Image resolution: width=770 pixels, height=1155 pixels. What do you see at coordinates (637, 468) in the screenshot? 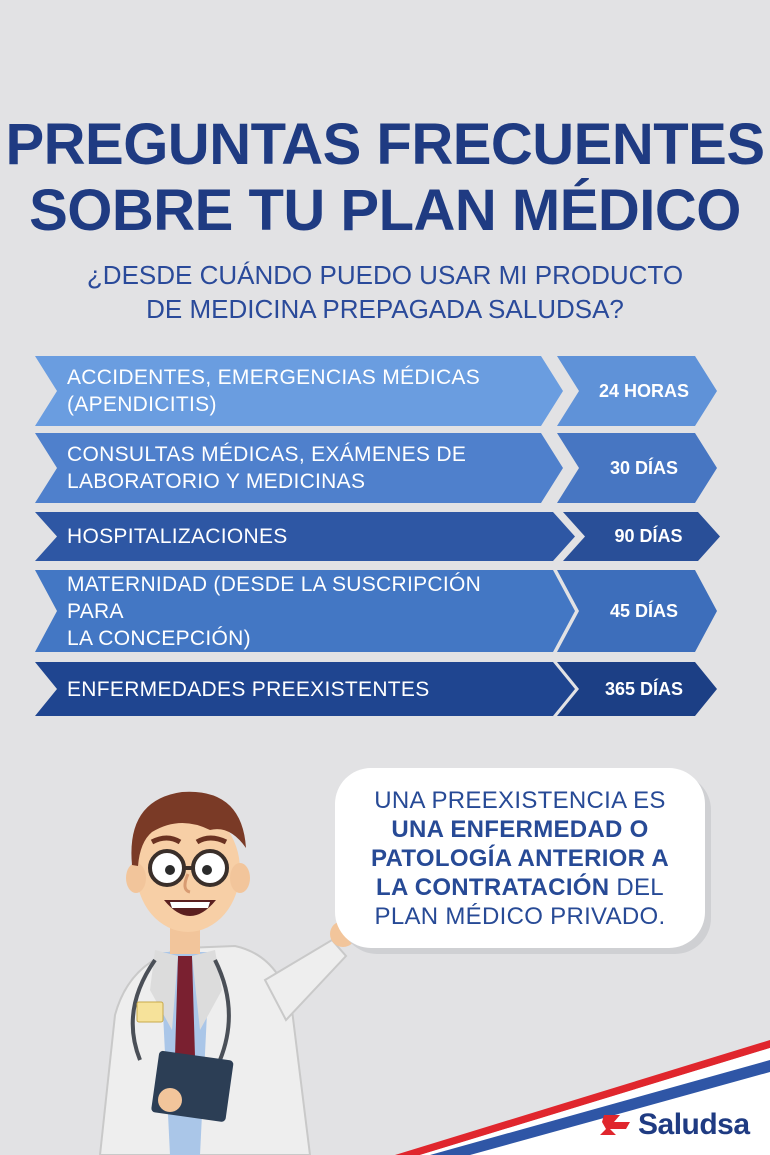
I see `row-value: 30 DÍAS` at bounding box center [637, 468].